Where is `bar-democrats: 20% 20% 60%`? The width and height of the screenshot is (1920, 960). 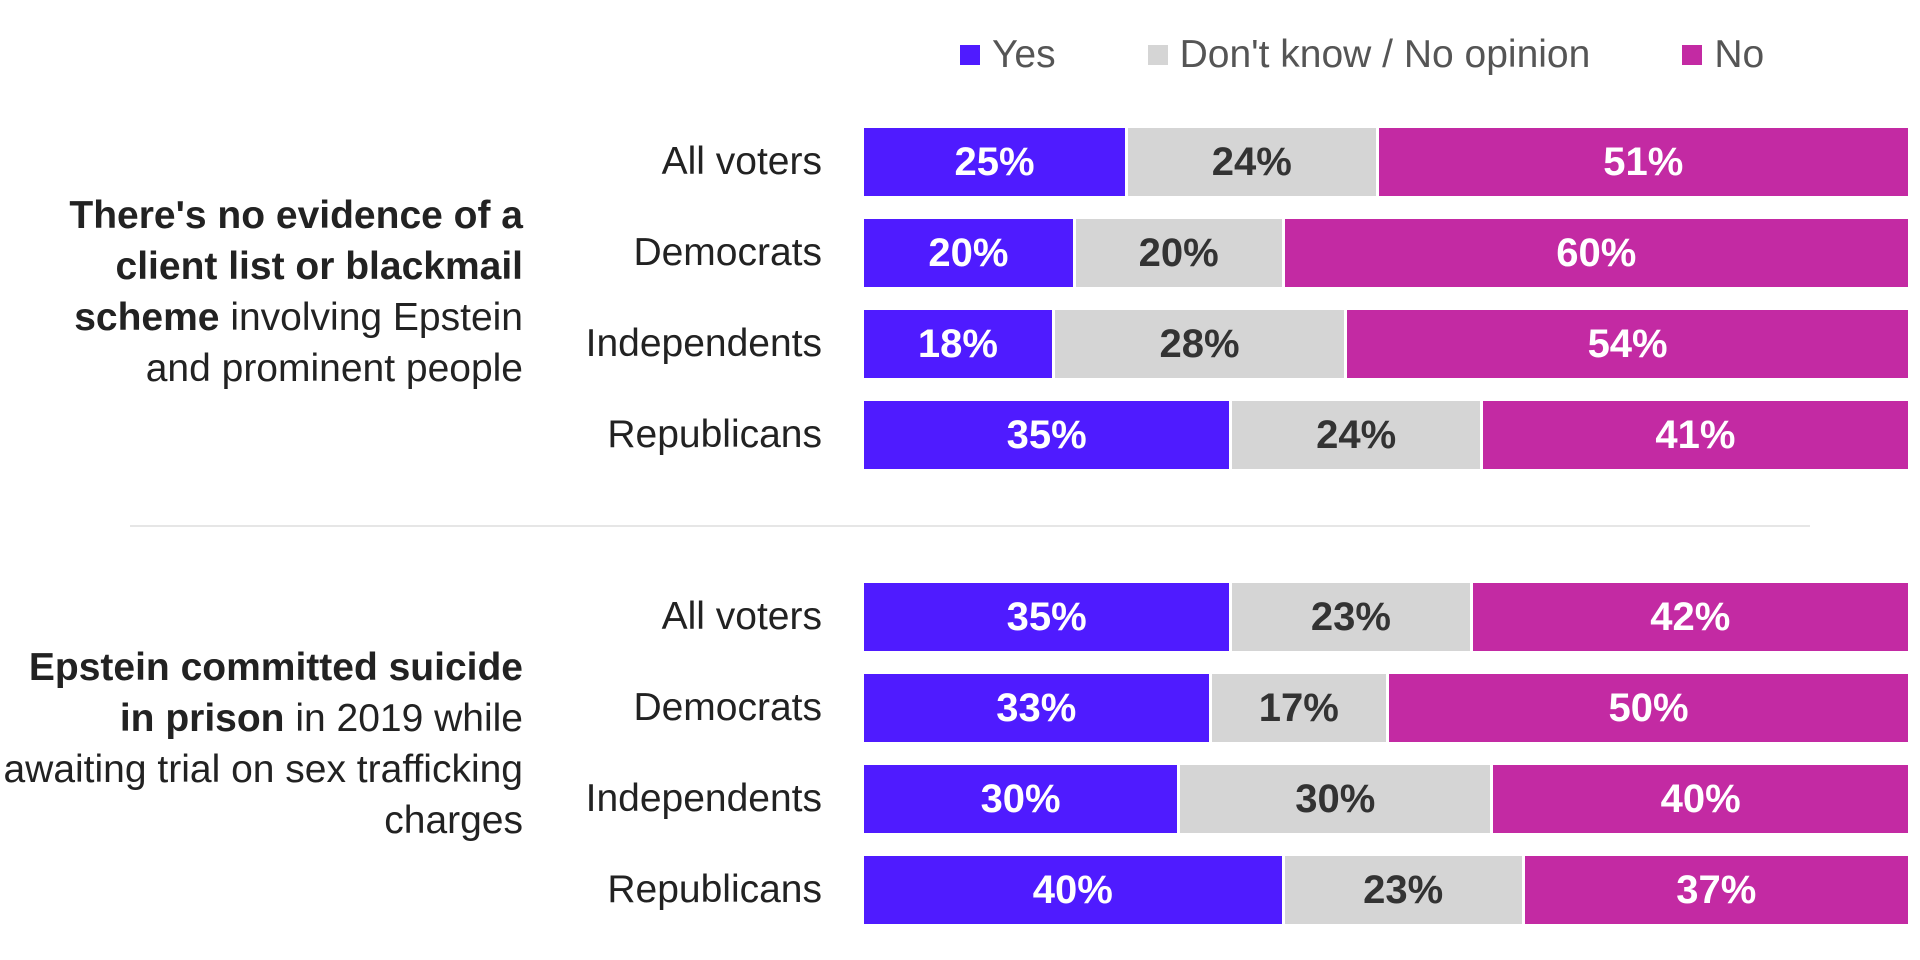 bar-democrats: 20% 20% 60% is located at coordinates (1386, 253).